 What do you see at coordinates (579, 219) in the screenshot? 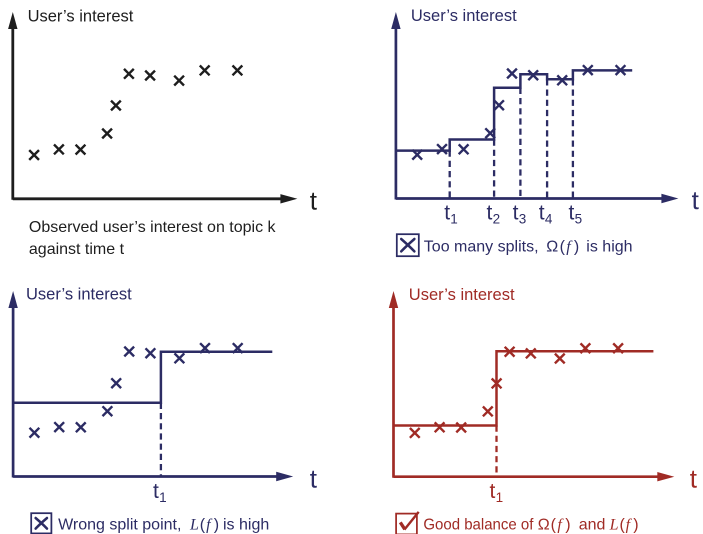
I see `svg-text: 5` at bounding box center [579, 219].